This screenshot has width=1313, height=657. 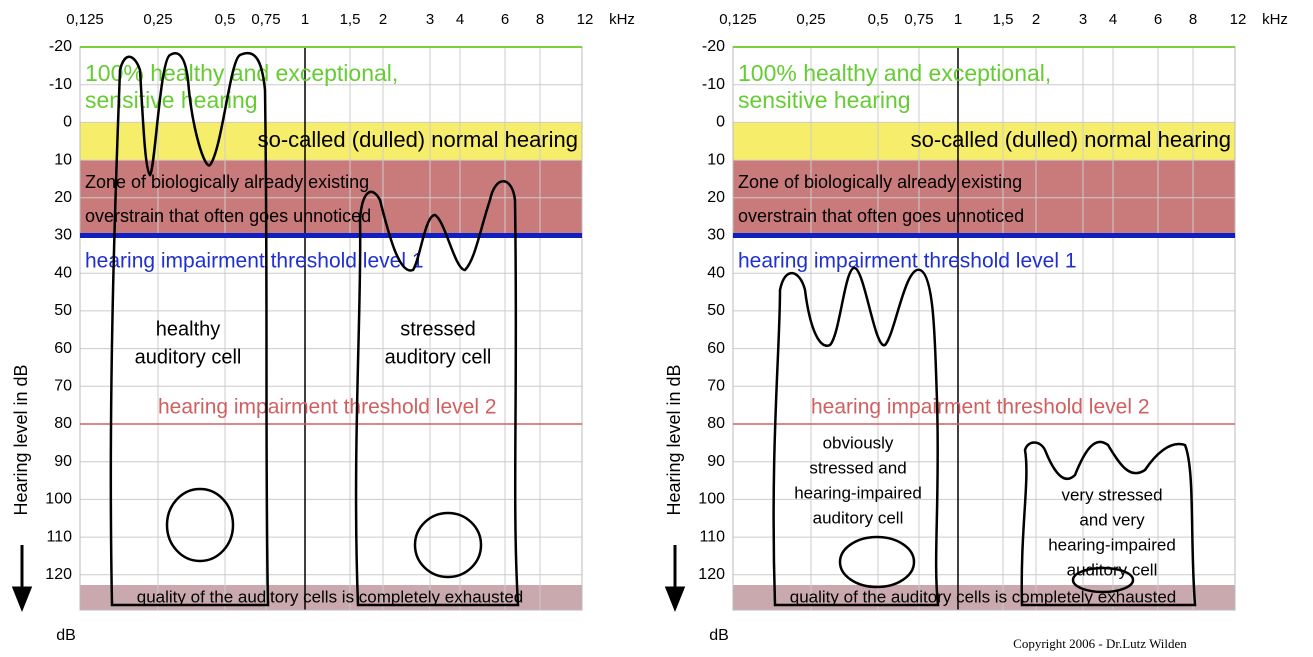 I want to click on cell-label: healthy, so click(x=188, y=329).